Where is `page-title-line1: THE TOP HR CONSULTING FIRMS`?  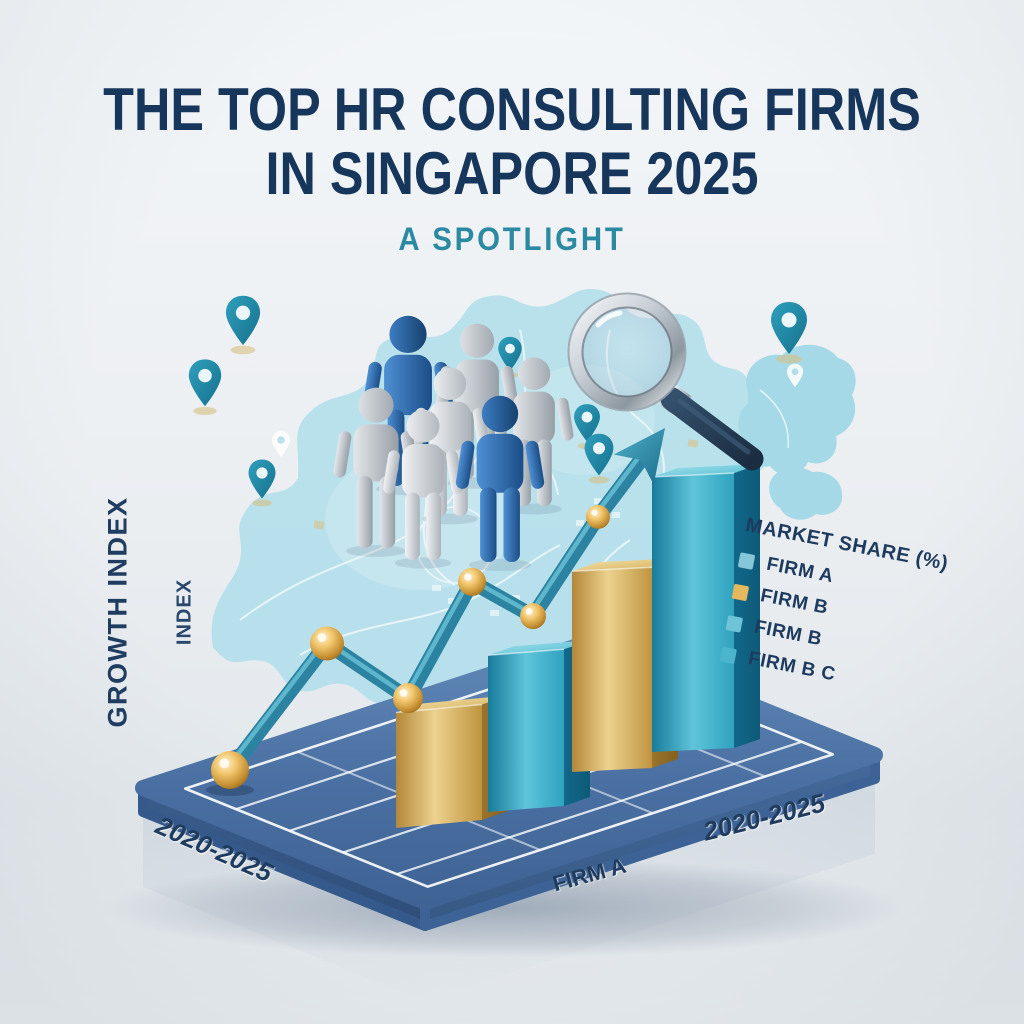
page-title-line1: THE TOP HR CONSULTING FIRMS is located at coordinates (512, 109).